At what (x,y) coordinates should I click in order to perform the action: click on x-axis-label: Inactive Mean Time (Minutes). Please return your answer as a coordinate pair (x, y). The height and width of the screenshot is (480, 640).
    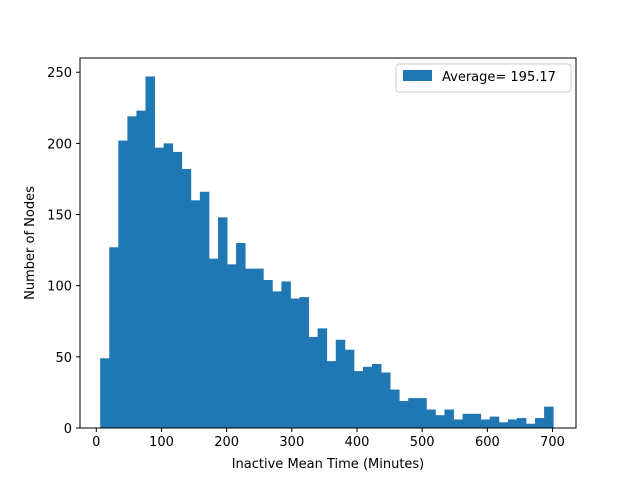
    Looking at the image, I should click on (328, 464).